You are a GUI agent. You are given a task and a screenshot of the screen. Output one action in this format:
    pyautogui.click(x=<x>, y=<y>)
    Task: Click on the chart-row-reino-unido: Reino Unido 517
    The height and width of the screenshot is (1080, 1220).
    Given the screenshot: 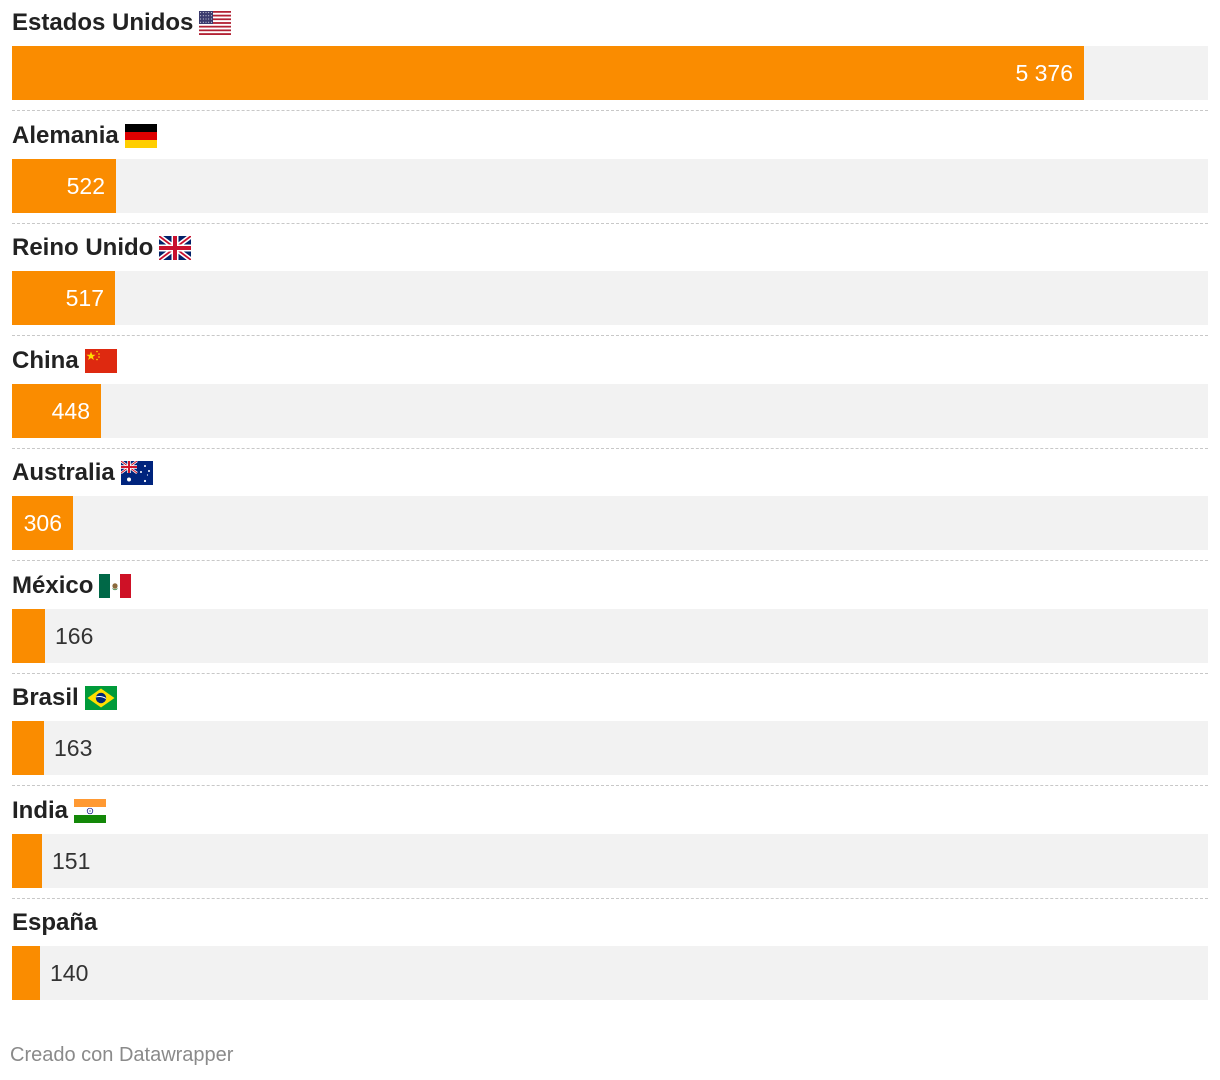 What is the action you would take?
    pyautogui.click(x=610, y=281)
    